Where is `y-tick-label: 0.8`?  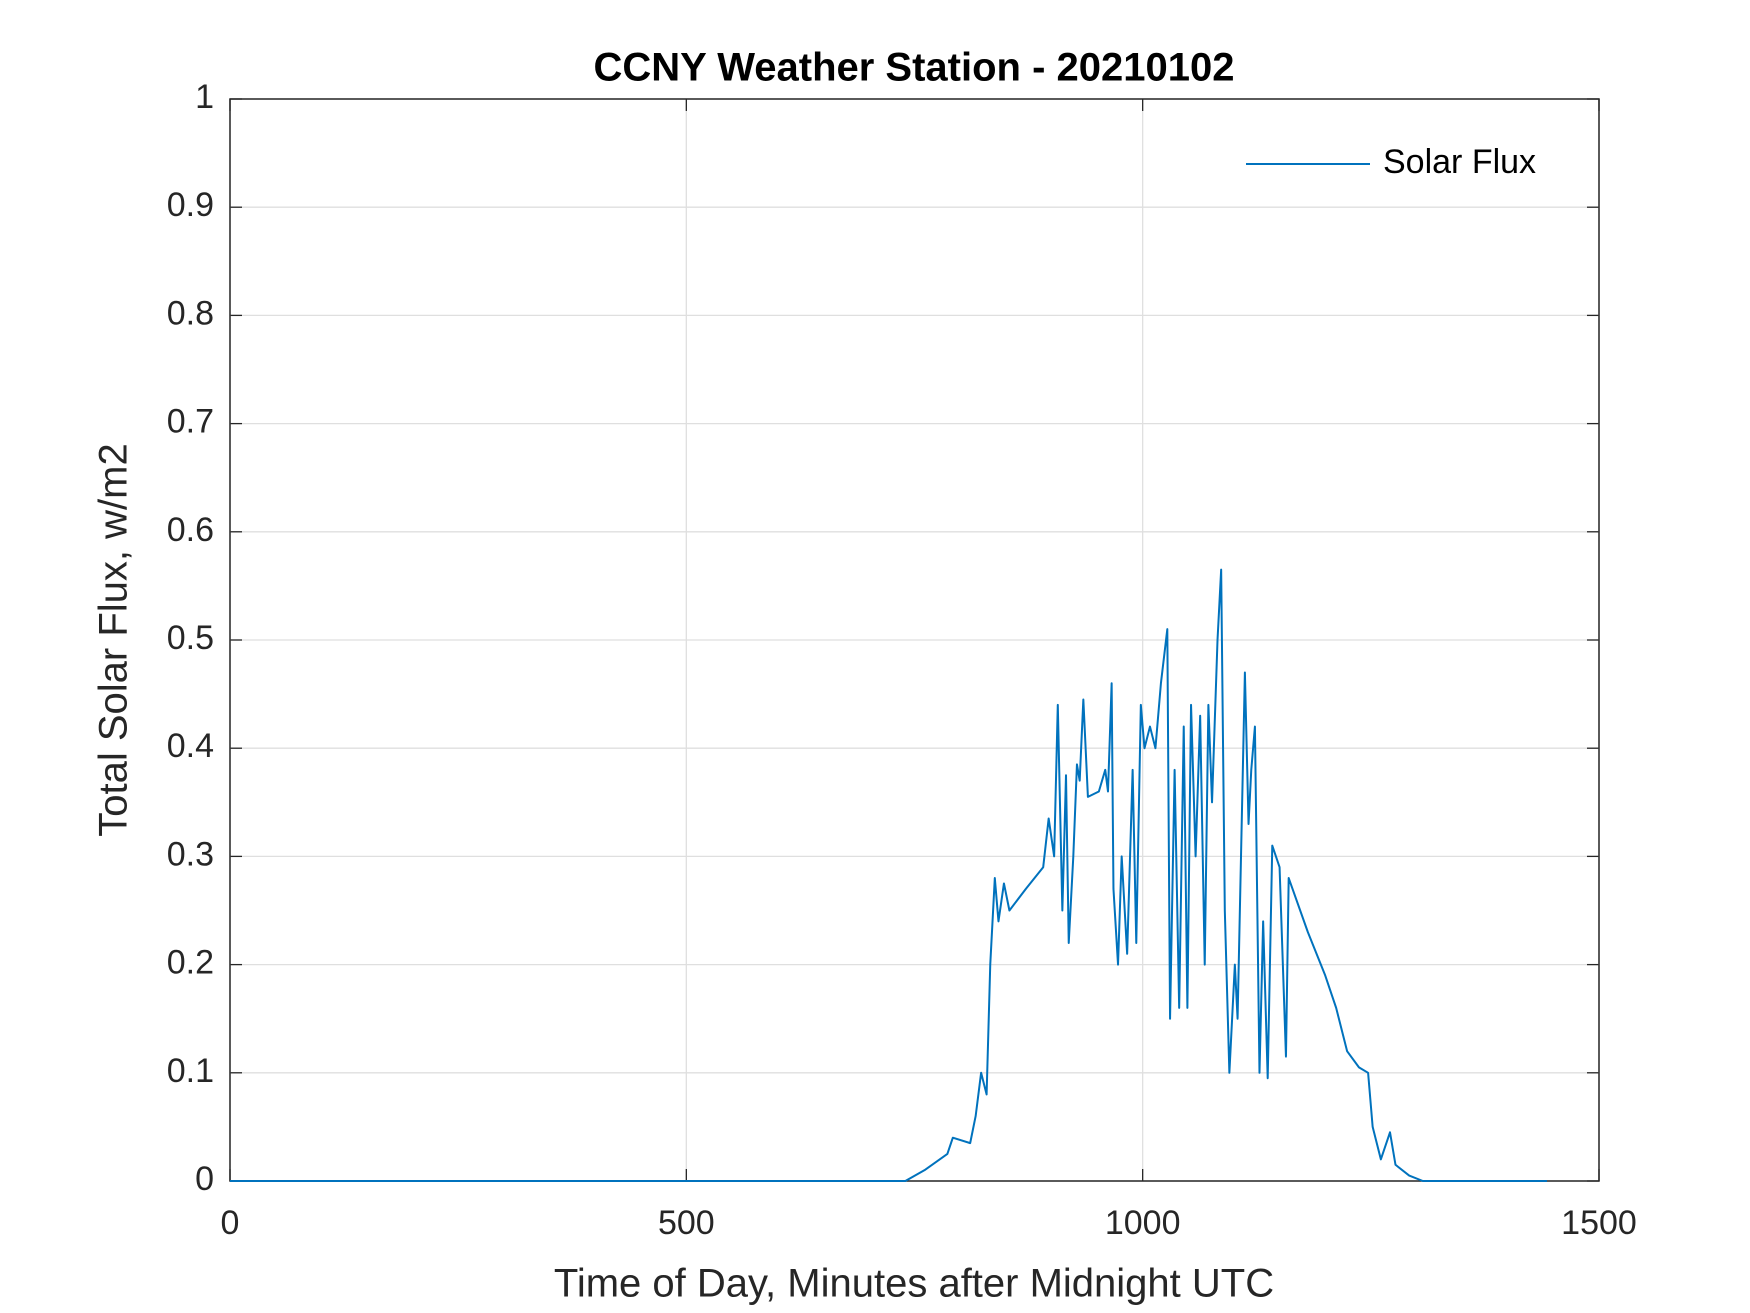 y-tick-label: 0.8 is located at coordinates (190, 313).